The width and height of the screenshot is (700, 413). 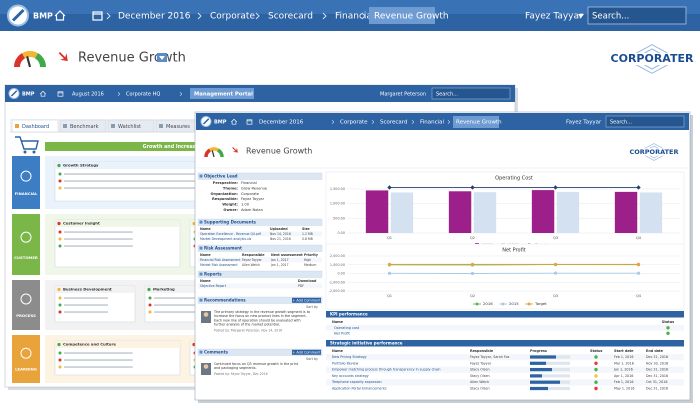 What do you see at coordinates (347, 328) in the screenshot?
I see `kpi-name: Operating cost` at bounding box center [347, 328].